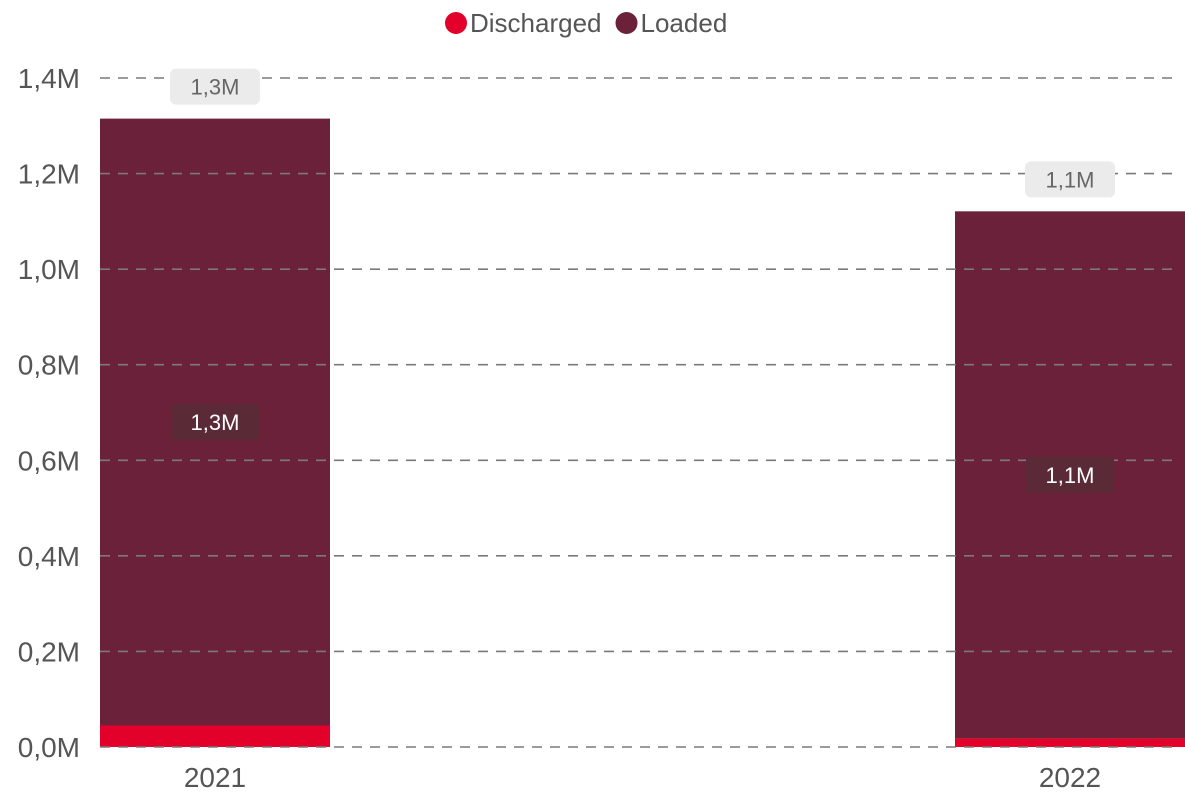  What do you see at coordinates (49, 78) in the screenshot?
I see `y-tick-label: 1,4M` at bounding box center [49, 78].